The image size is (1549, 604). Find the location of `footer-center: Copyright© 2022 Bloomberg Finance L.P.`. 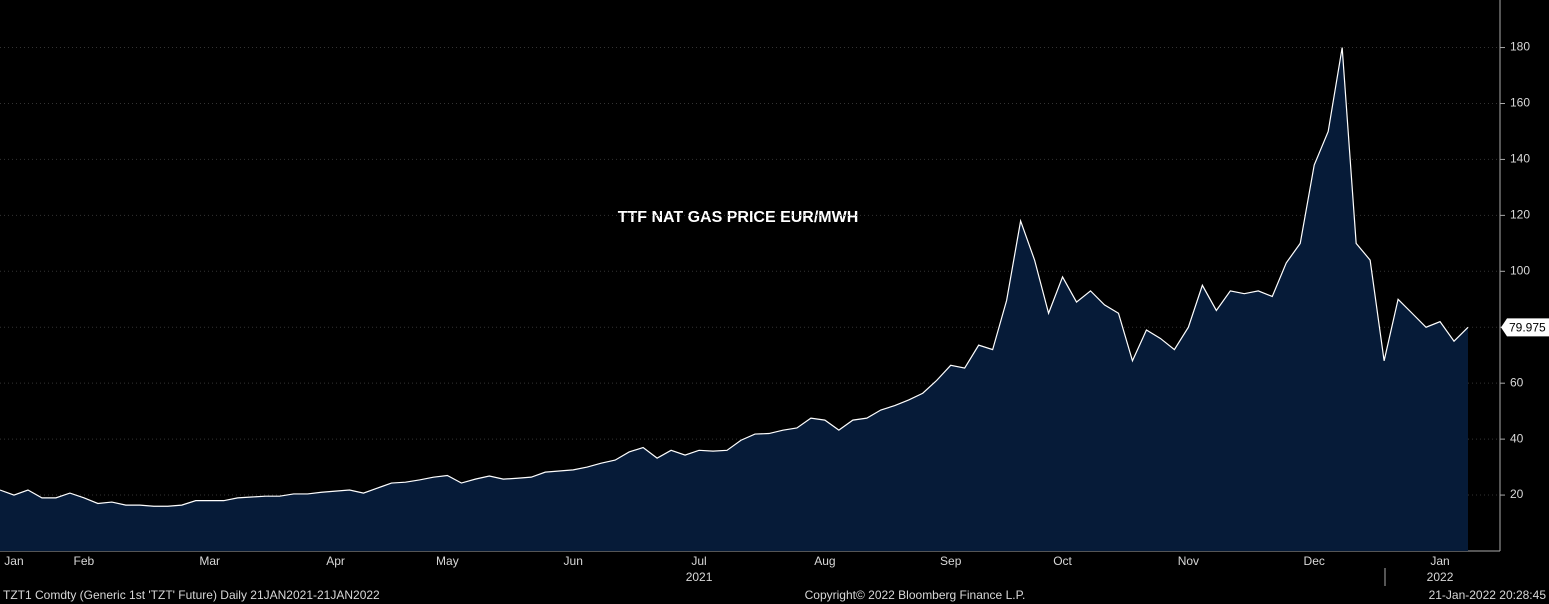

footer-center: Copyright© 2022 Bloomberg Finance L.P. is located at coordinates (915, 595).